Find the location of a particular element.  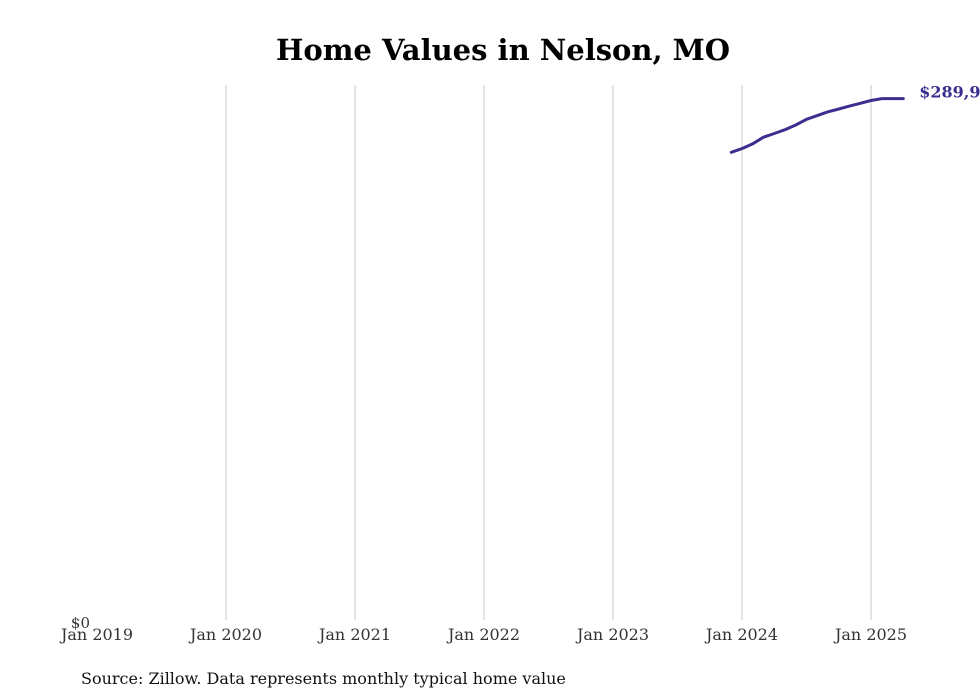

x-tick-label: Jan 2023 is located at coordinates (612, 634).